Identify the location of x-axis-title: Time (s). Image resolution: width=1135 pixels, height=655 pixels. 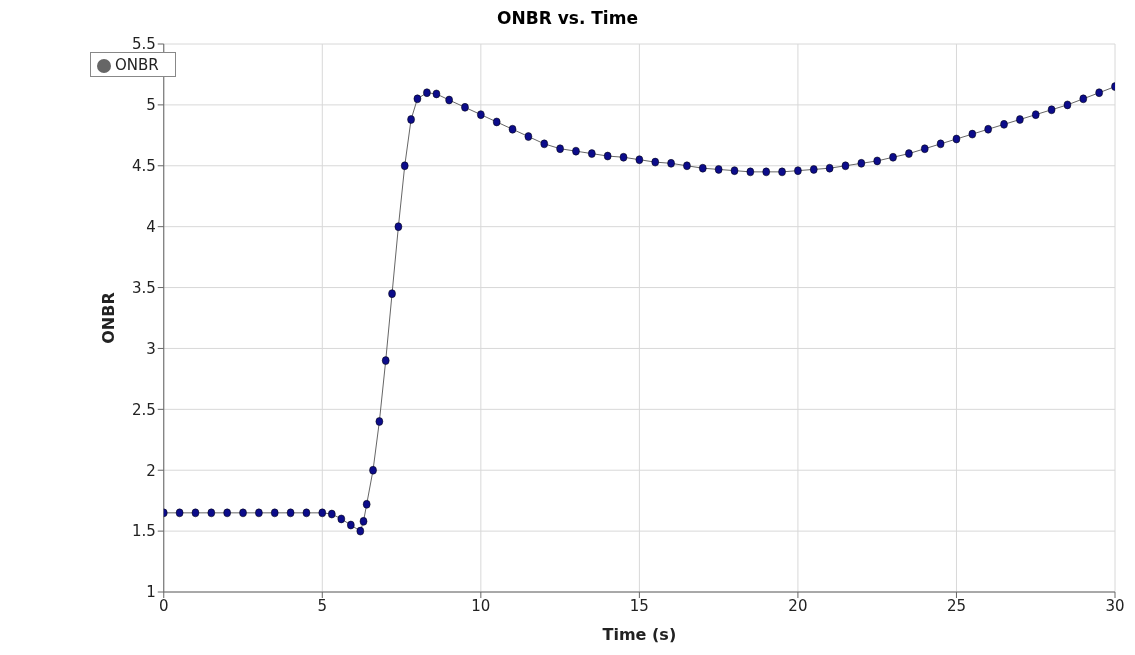
(639, 634).